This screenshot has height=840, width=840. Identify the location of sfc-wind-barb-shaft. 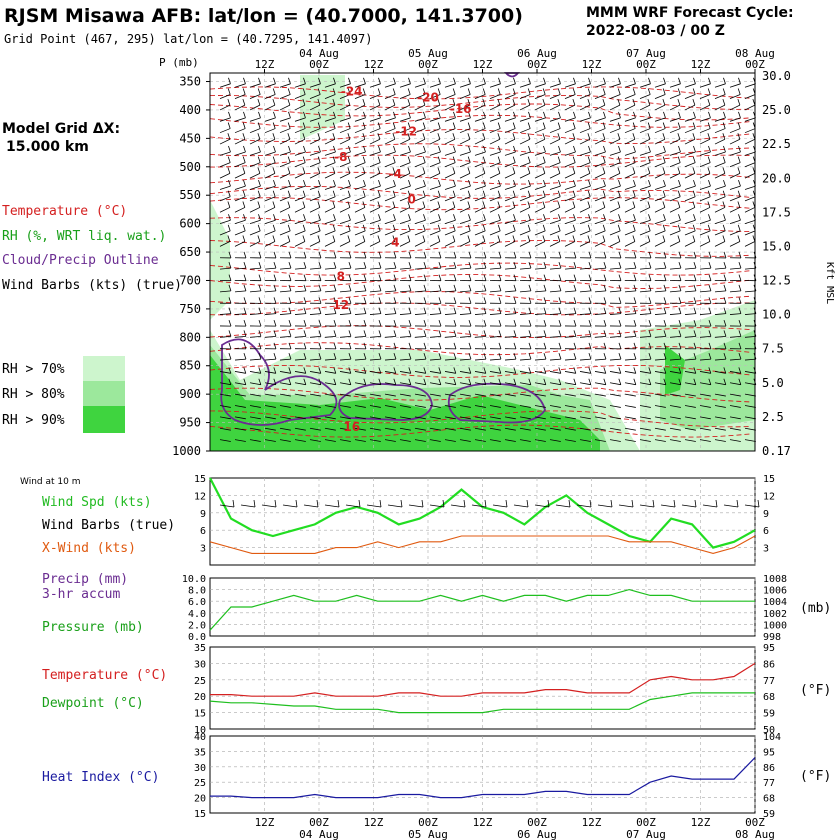
(500, 506).